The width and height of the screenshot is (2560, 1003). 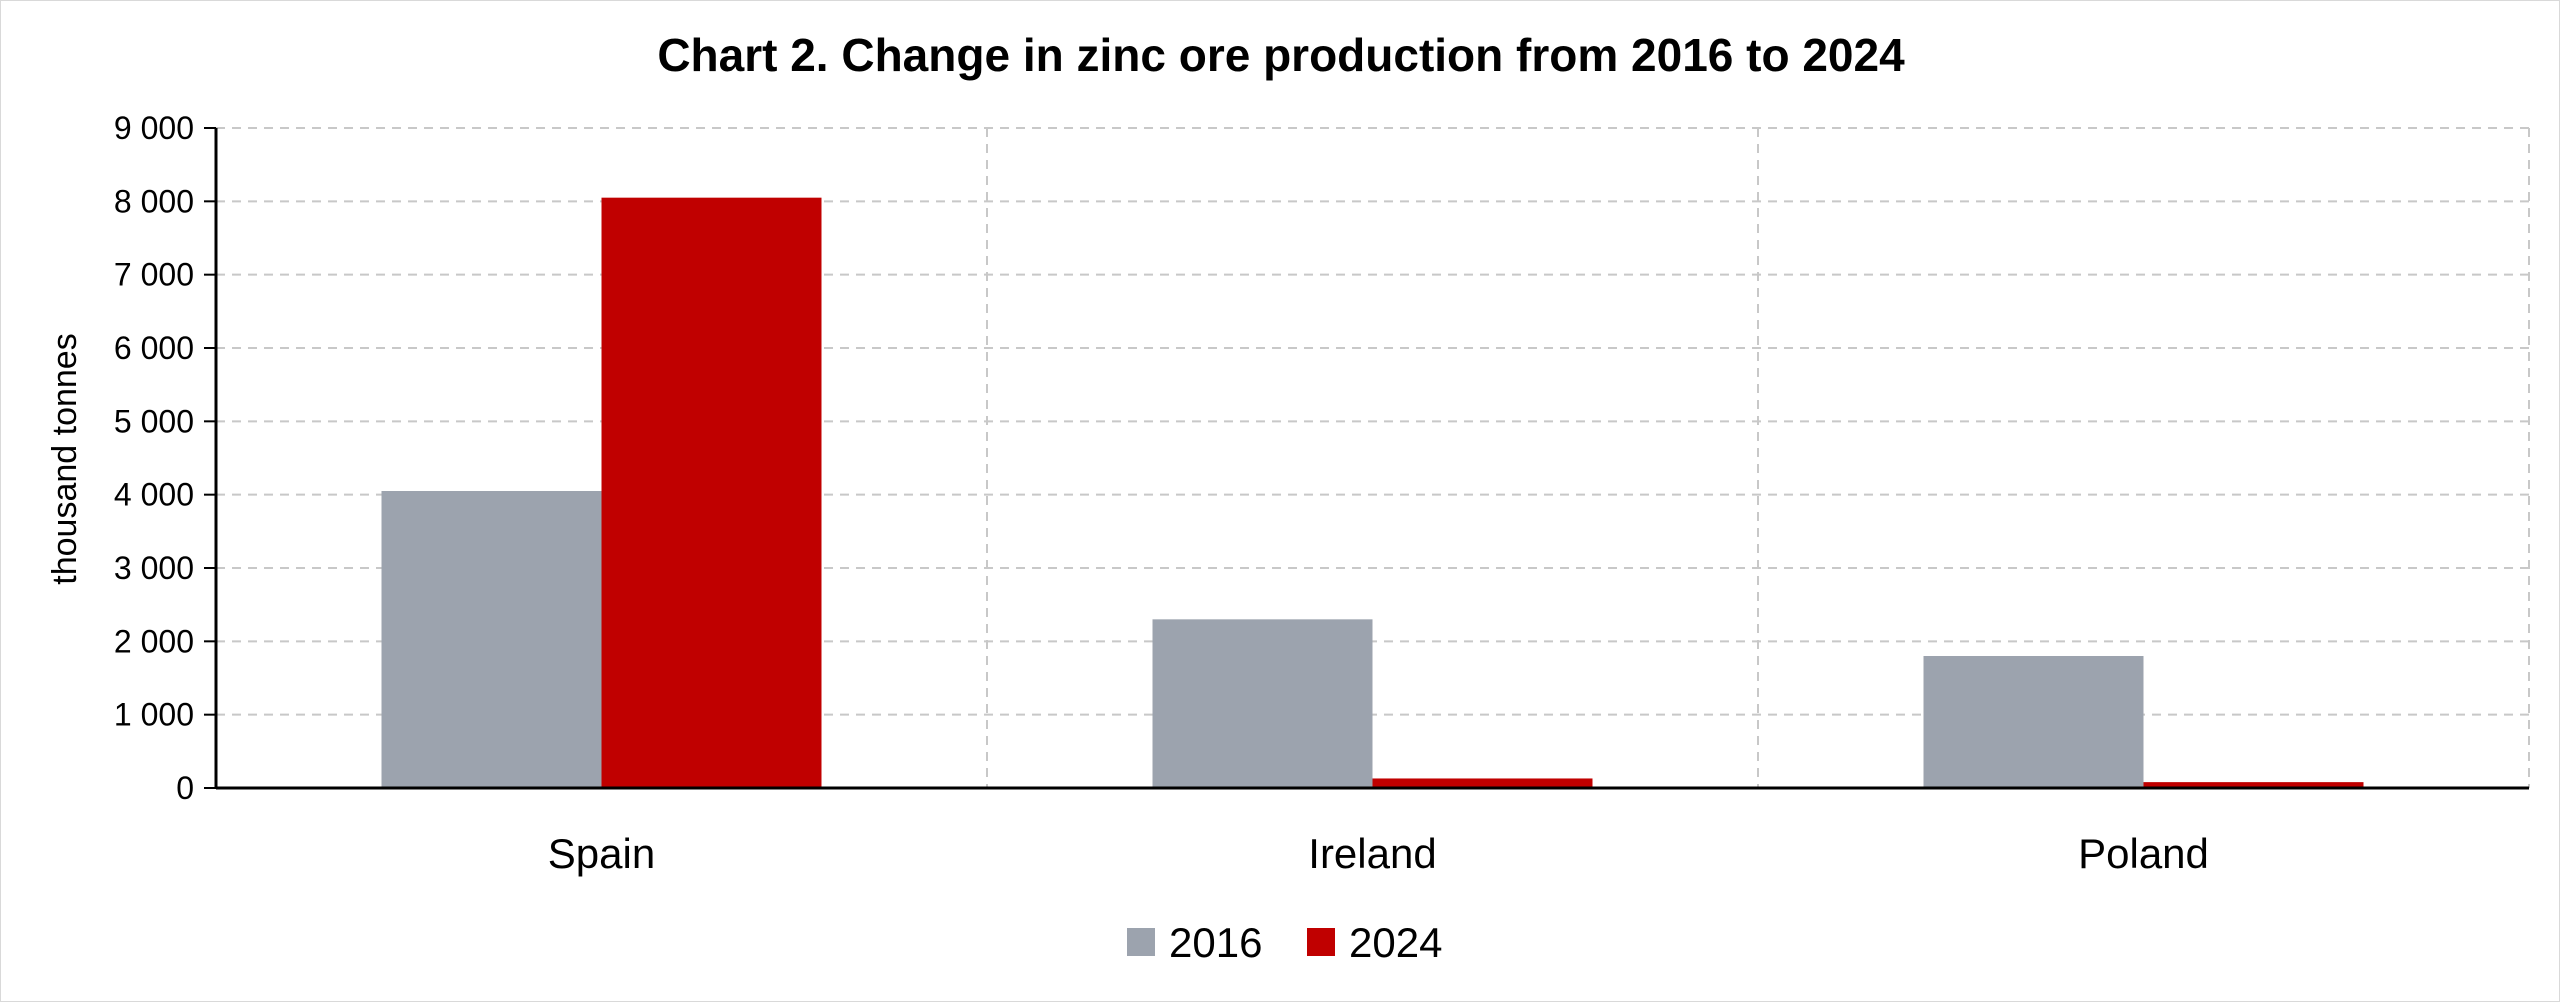 What do you see at coordinates (1262, 703) in the screenshot?
I see `bar-ireland-2016` at bounding box center [1262, 703].